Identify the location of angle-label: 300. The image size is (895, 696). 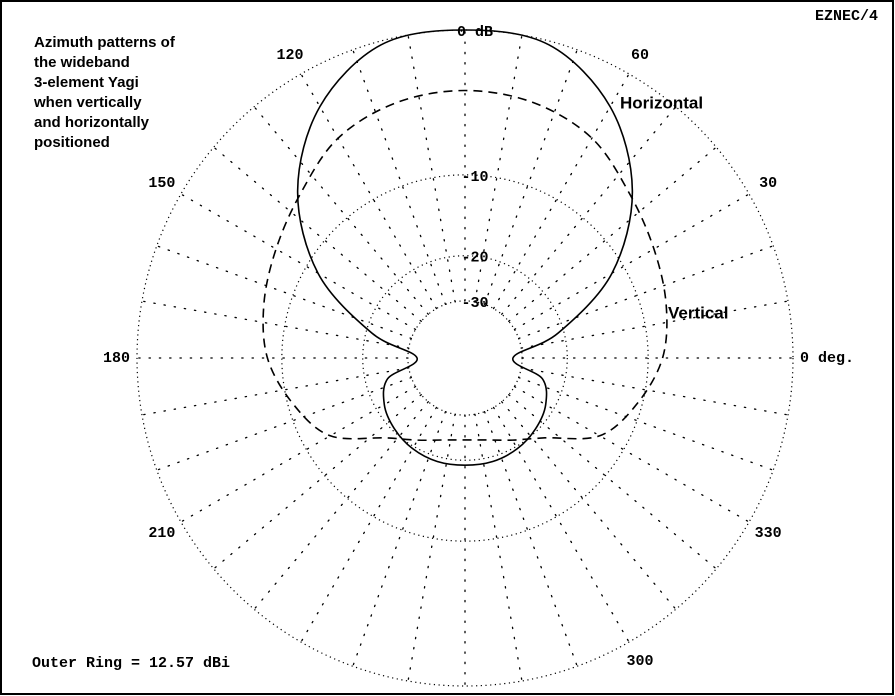
(639, 661).